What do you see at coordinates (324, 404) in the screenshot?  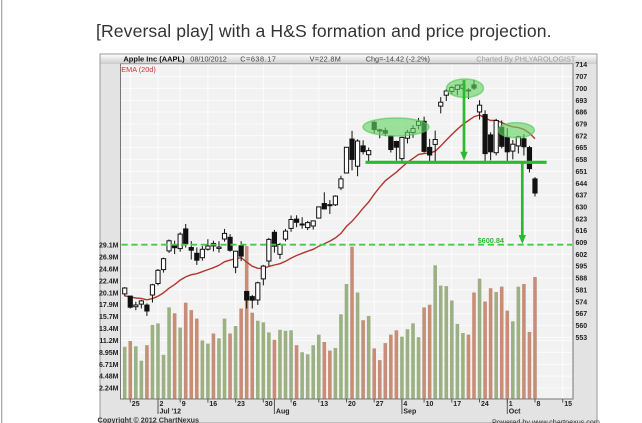 I see `svg-text: 13` at bounding box center [324, 404].